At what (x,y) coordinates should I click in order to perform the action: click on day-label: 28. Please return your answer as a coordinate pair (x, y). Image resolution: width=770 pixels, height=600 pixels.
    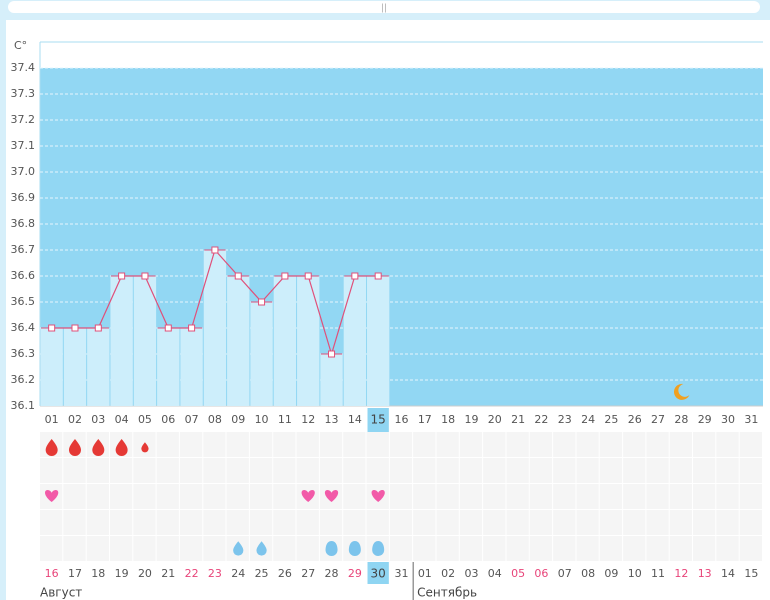
    Looking at the image, I should click on (681, 419).